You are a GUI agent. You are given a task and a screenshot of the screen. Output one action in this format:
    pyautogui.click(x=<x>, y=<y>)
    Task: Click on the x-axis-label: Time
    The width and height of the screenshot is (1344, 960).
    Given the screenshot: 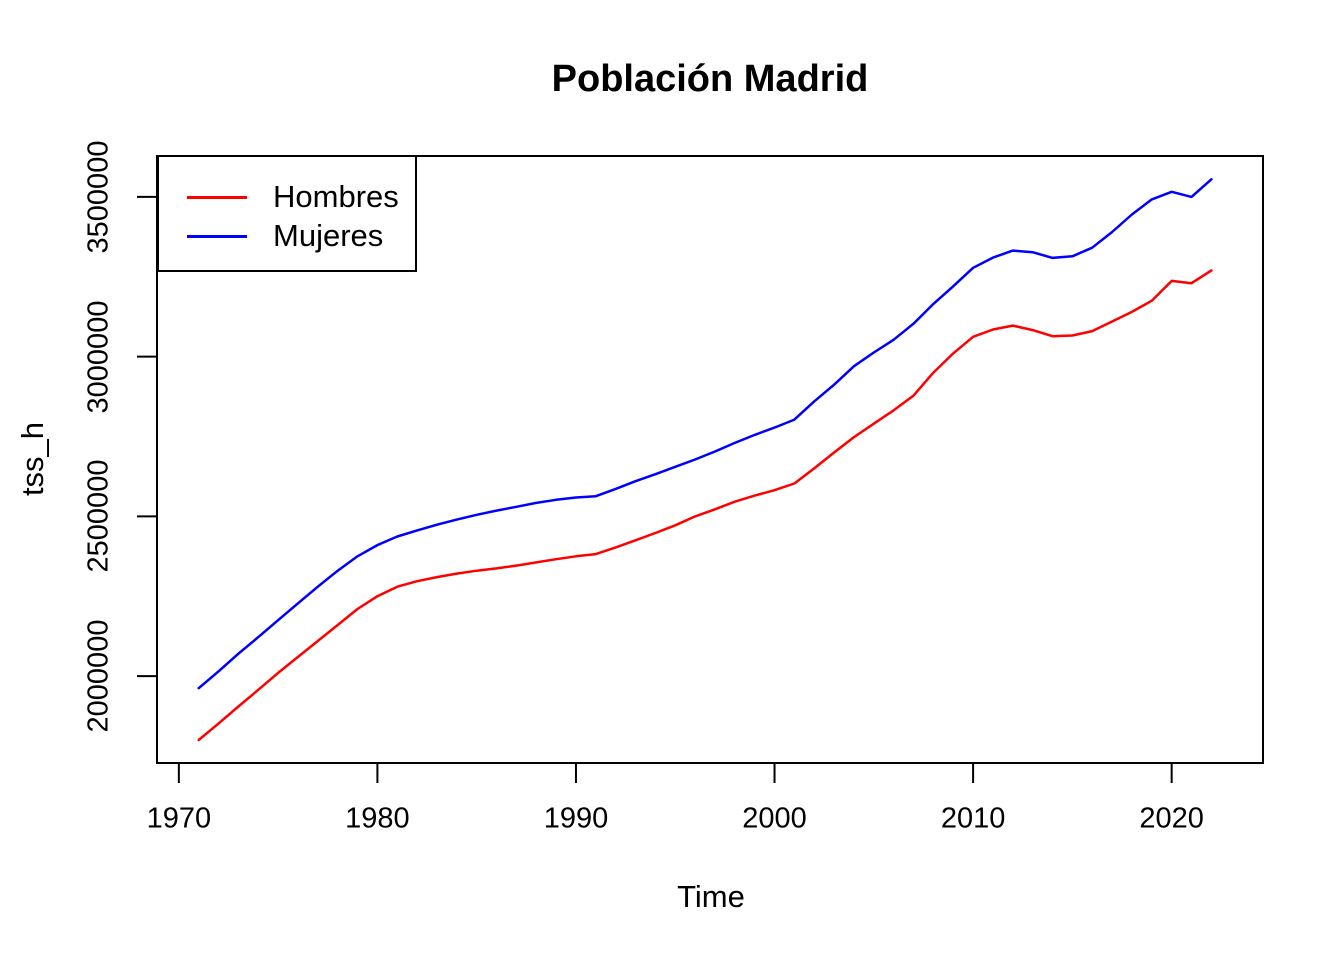 What is the action you would take?
    pyautogui.click(x=711, y=896)
    